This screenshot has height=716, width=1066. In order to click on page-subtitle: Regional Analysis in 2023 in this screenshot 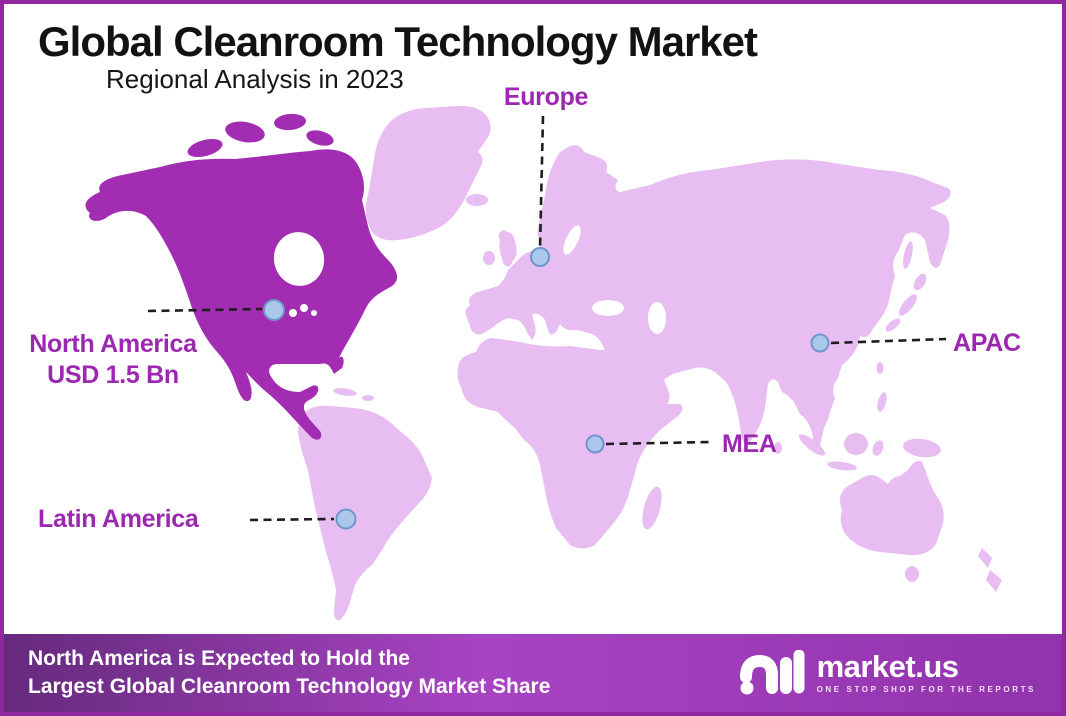, I will do `click(255, 79)`.